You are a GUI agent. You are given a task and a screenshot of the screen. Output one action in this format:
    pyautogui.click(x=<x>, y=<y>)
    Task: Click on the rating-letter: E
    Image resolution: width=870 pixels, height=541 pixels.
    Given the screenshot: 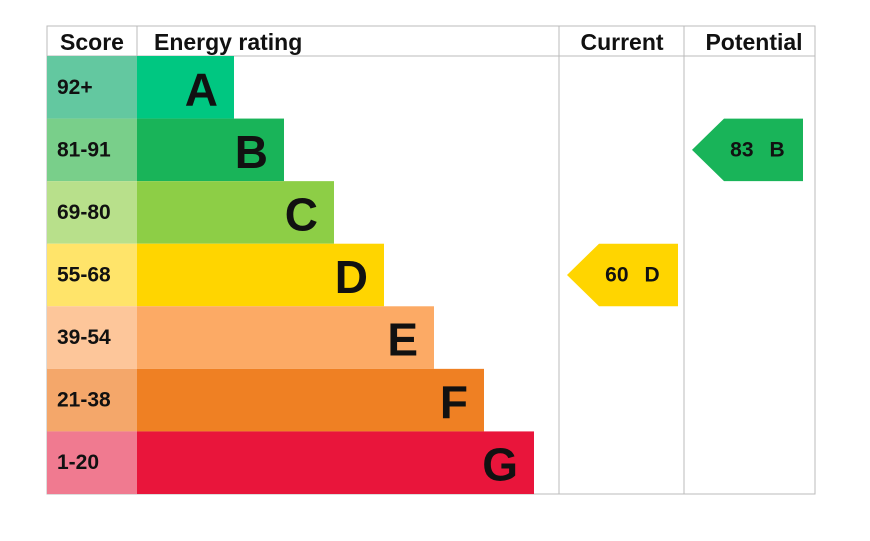 What is the action you would take?
    pyautogui.click(x=402, y=340)
    